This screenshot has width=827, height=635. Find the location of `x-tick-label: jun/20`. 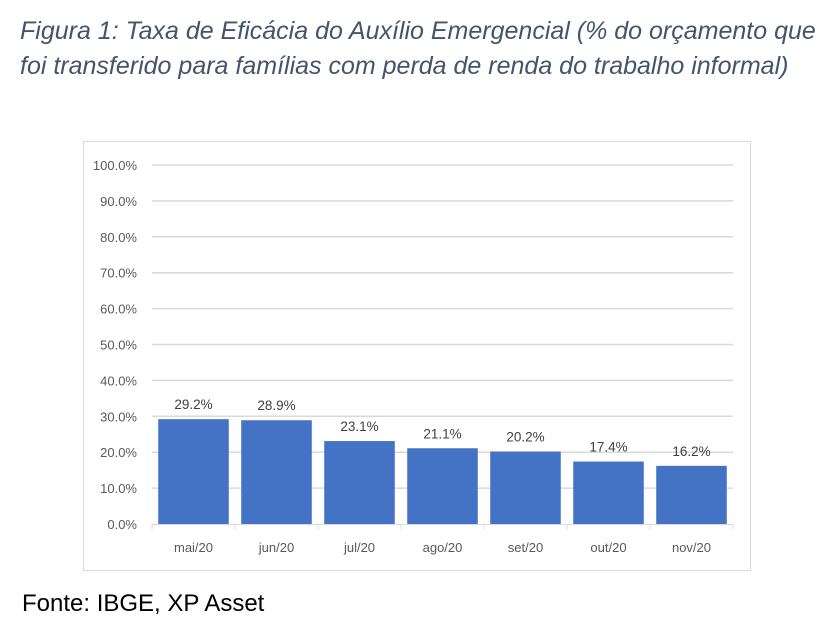

x-tick-label: jun/20 is located at coordinates (276, 547).